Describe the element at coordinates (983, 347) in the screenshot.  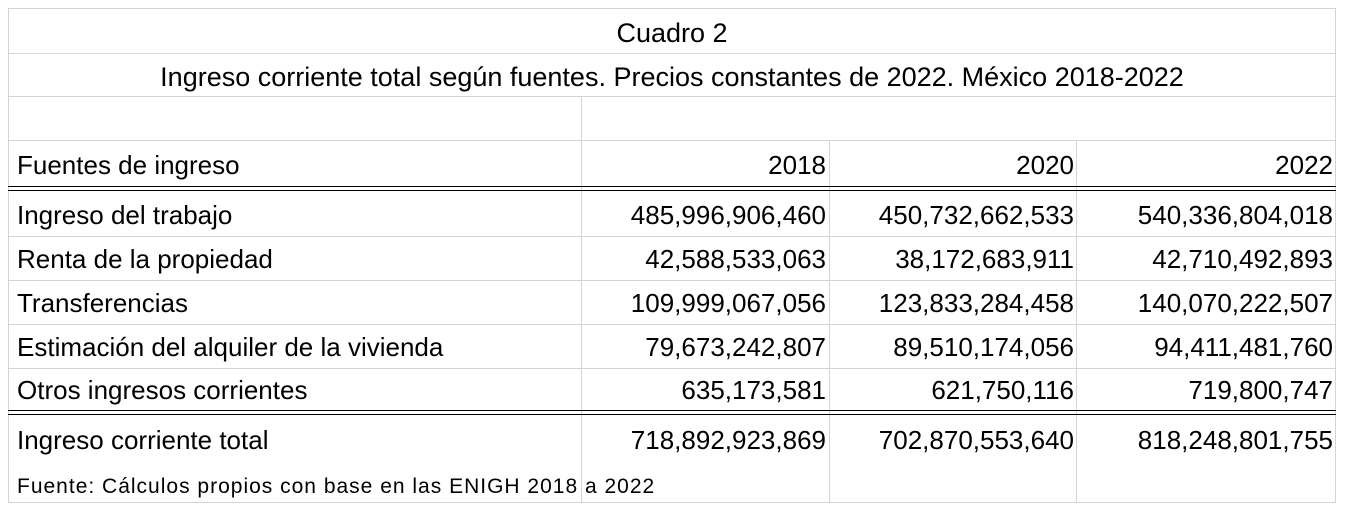
I see `cell-value: 89,510,174,056` at that location.